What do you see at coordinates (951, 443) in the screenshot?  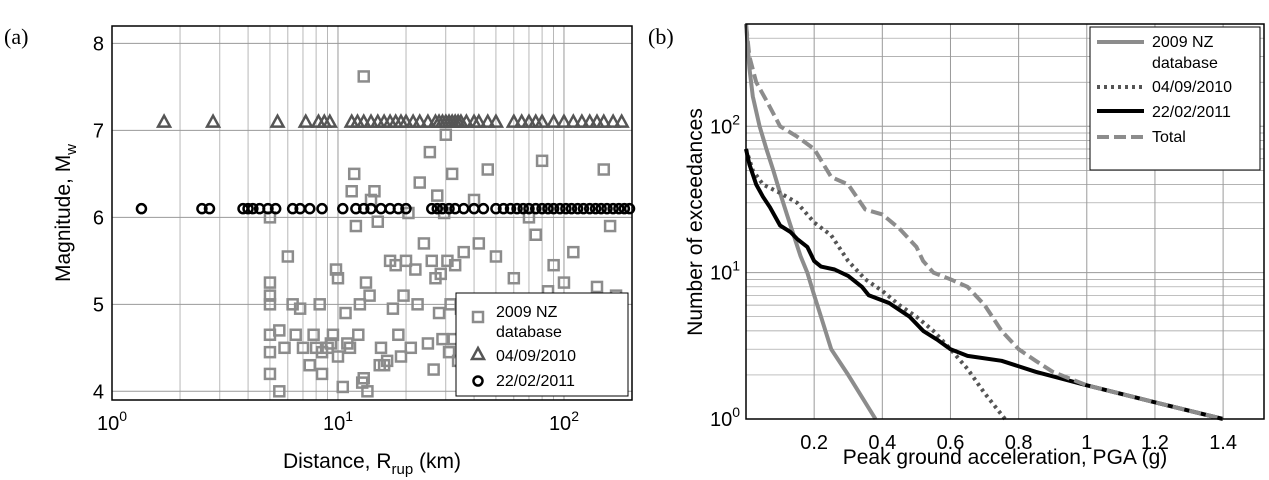 I see `panel-b-x-tick-label: 0.6` at bounding box center [951, 443].